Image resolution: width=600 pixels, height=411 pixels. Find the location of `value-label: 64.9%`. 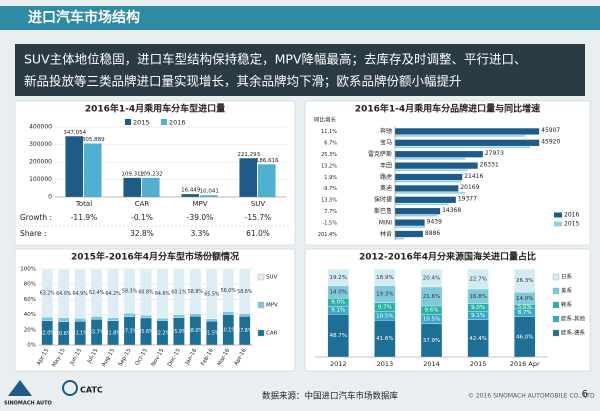

value-label: 64.9% is located at coordinates (81, 294).